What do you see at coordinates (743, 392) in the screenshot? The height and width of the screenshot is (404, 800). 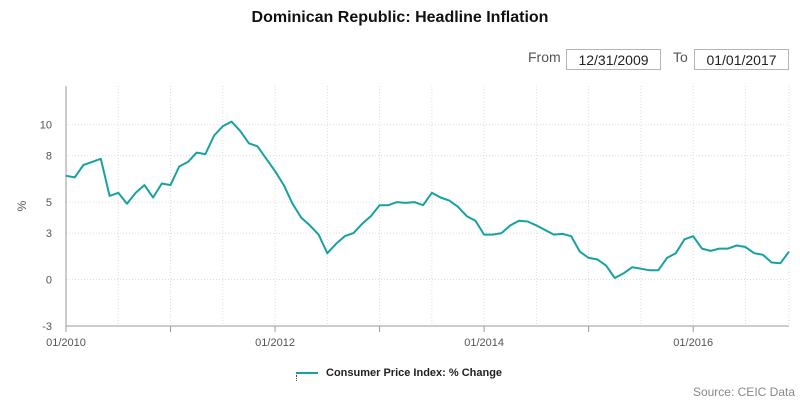 I see `source-note: Source: CEIC Data` at bounding box center [743, 392].